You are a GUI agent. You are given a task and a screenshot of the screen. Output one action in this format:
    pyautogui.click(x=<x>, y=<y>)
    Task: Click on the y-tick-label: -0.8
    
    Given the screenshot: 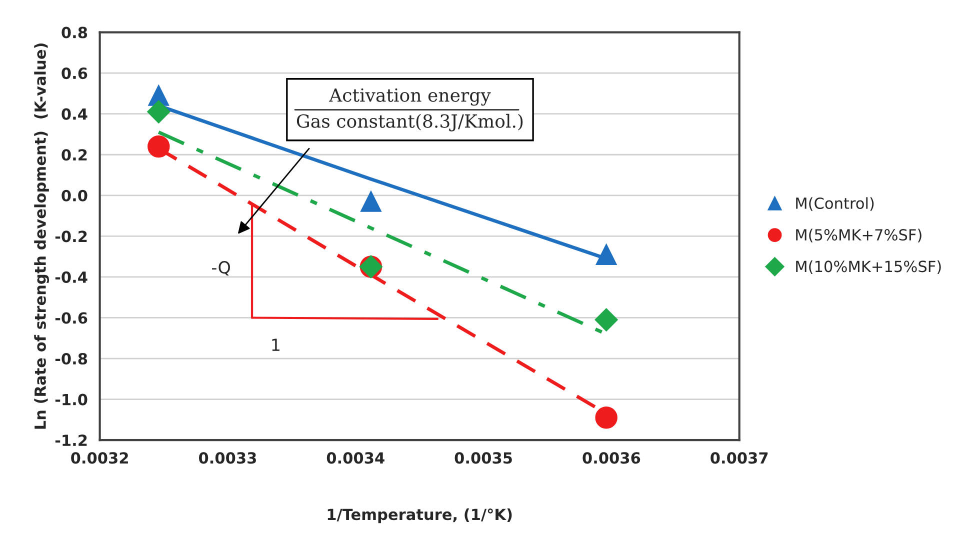 What is the action you would take?
    pyautogui.click(x=71, y=358)
    